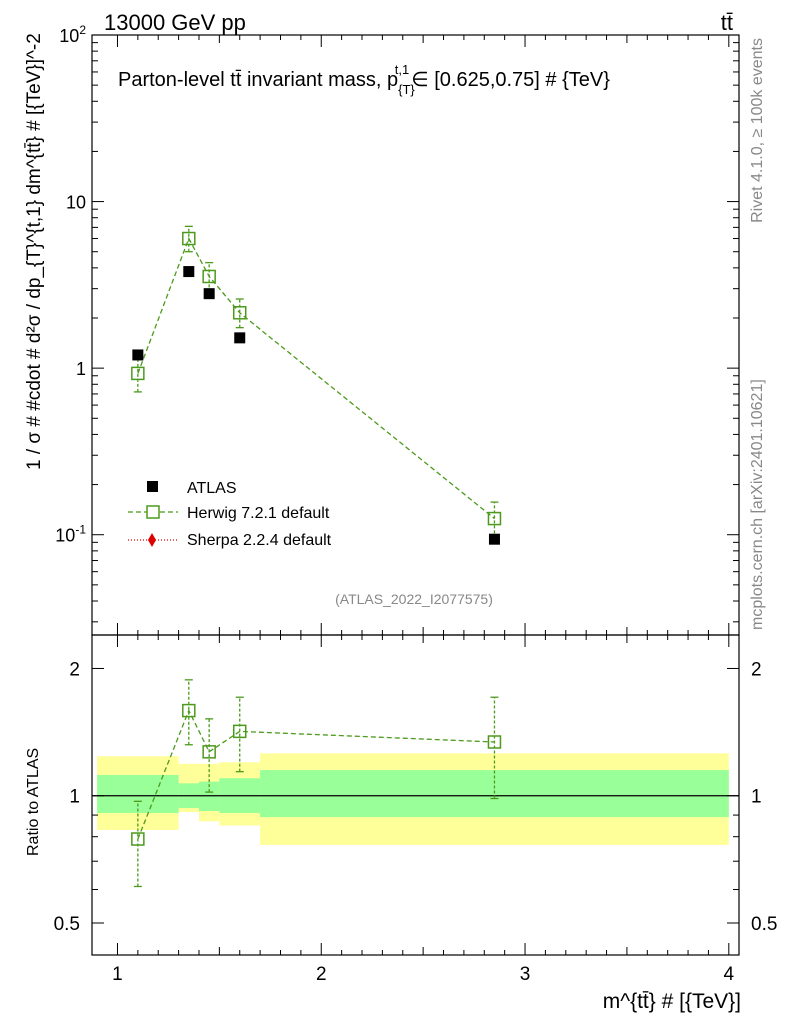  Describe the element at coordinates (81, 369) in the screenshot. I see `main-y-tick-label: 1` at that location.